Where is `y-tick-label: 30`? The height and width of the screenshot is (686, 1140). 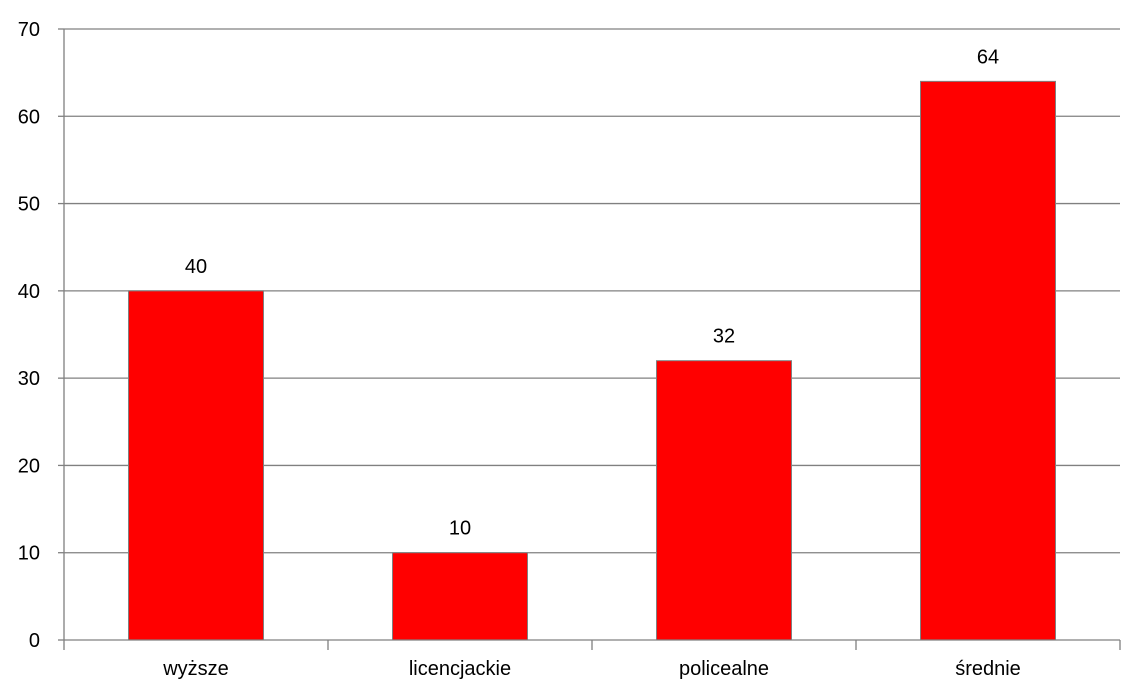 y-tick-label: 30 is located at coordinates (29, 379).